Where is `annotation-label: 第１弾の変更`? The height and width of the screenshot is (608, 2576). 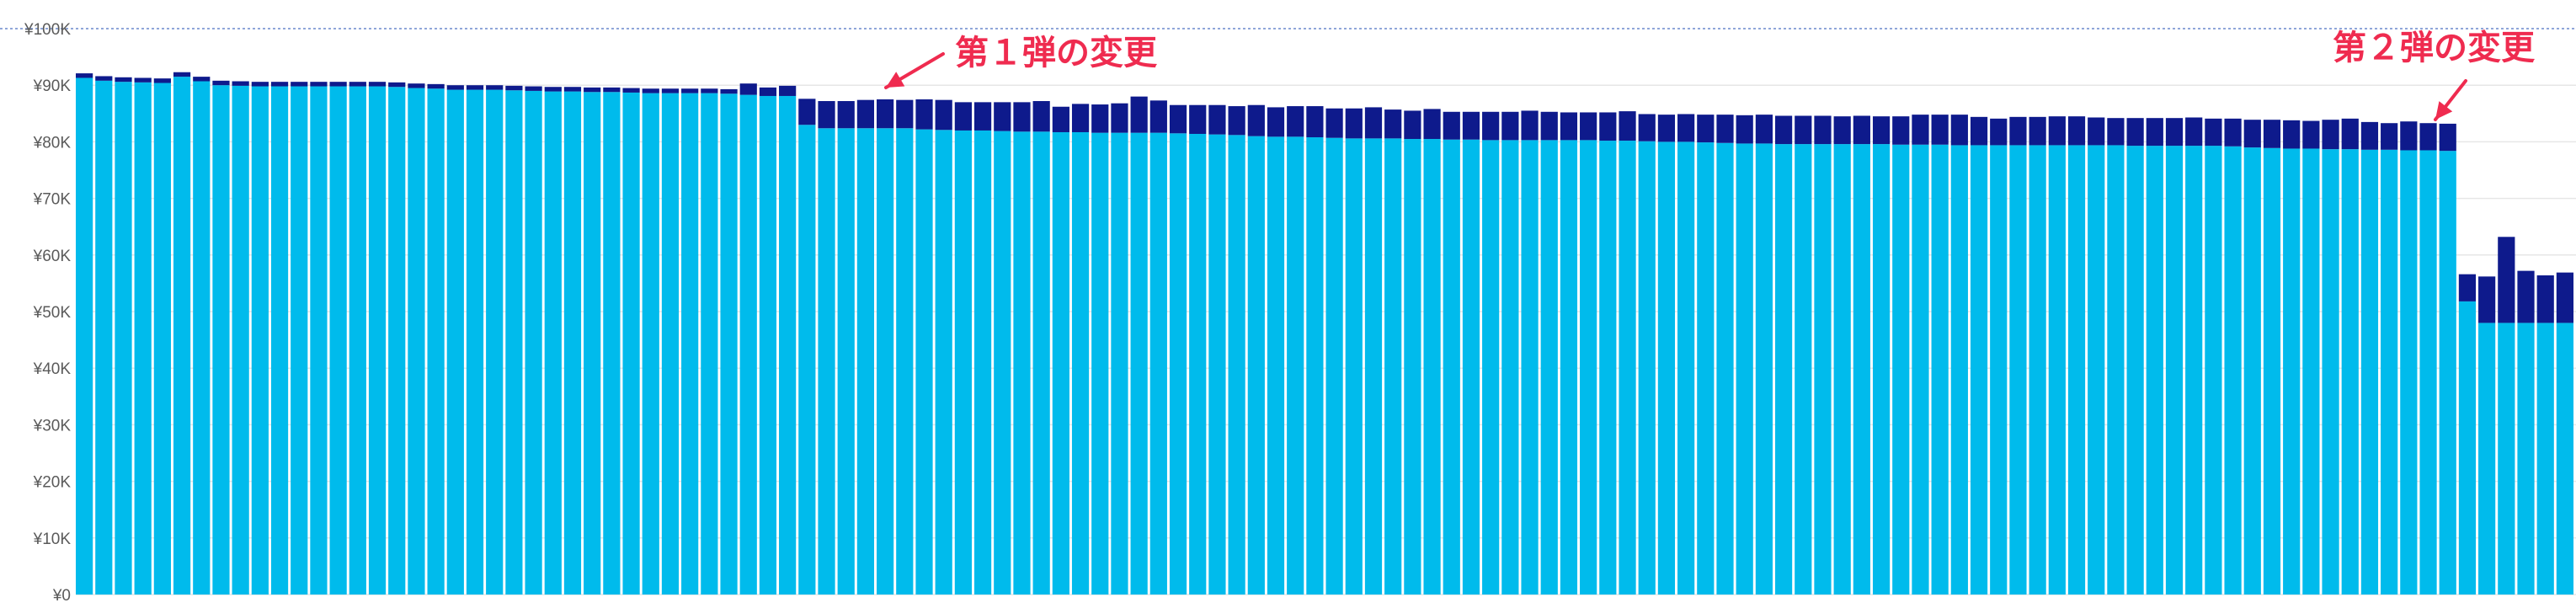 annotation-label: 第１弾の変更 is located at coordinates (1056, 53).